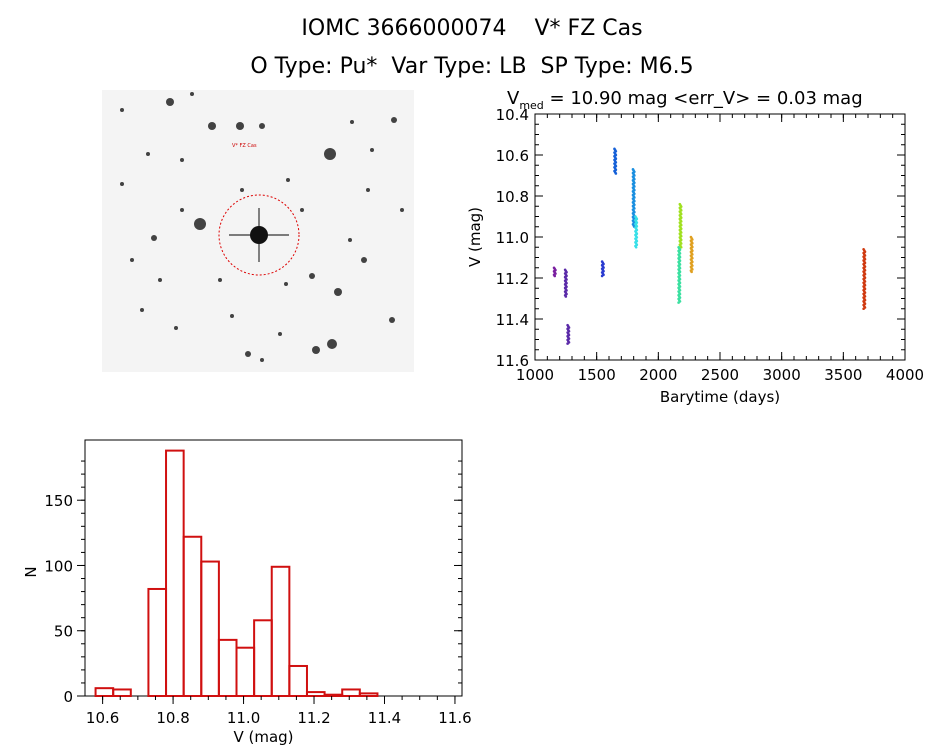 This screenshot has width=944, height=747. Describe the element at coordinates (531, 105) in the screenshot. I see `title-subscript: med` at that location.